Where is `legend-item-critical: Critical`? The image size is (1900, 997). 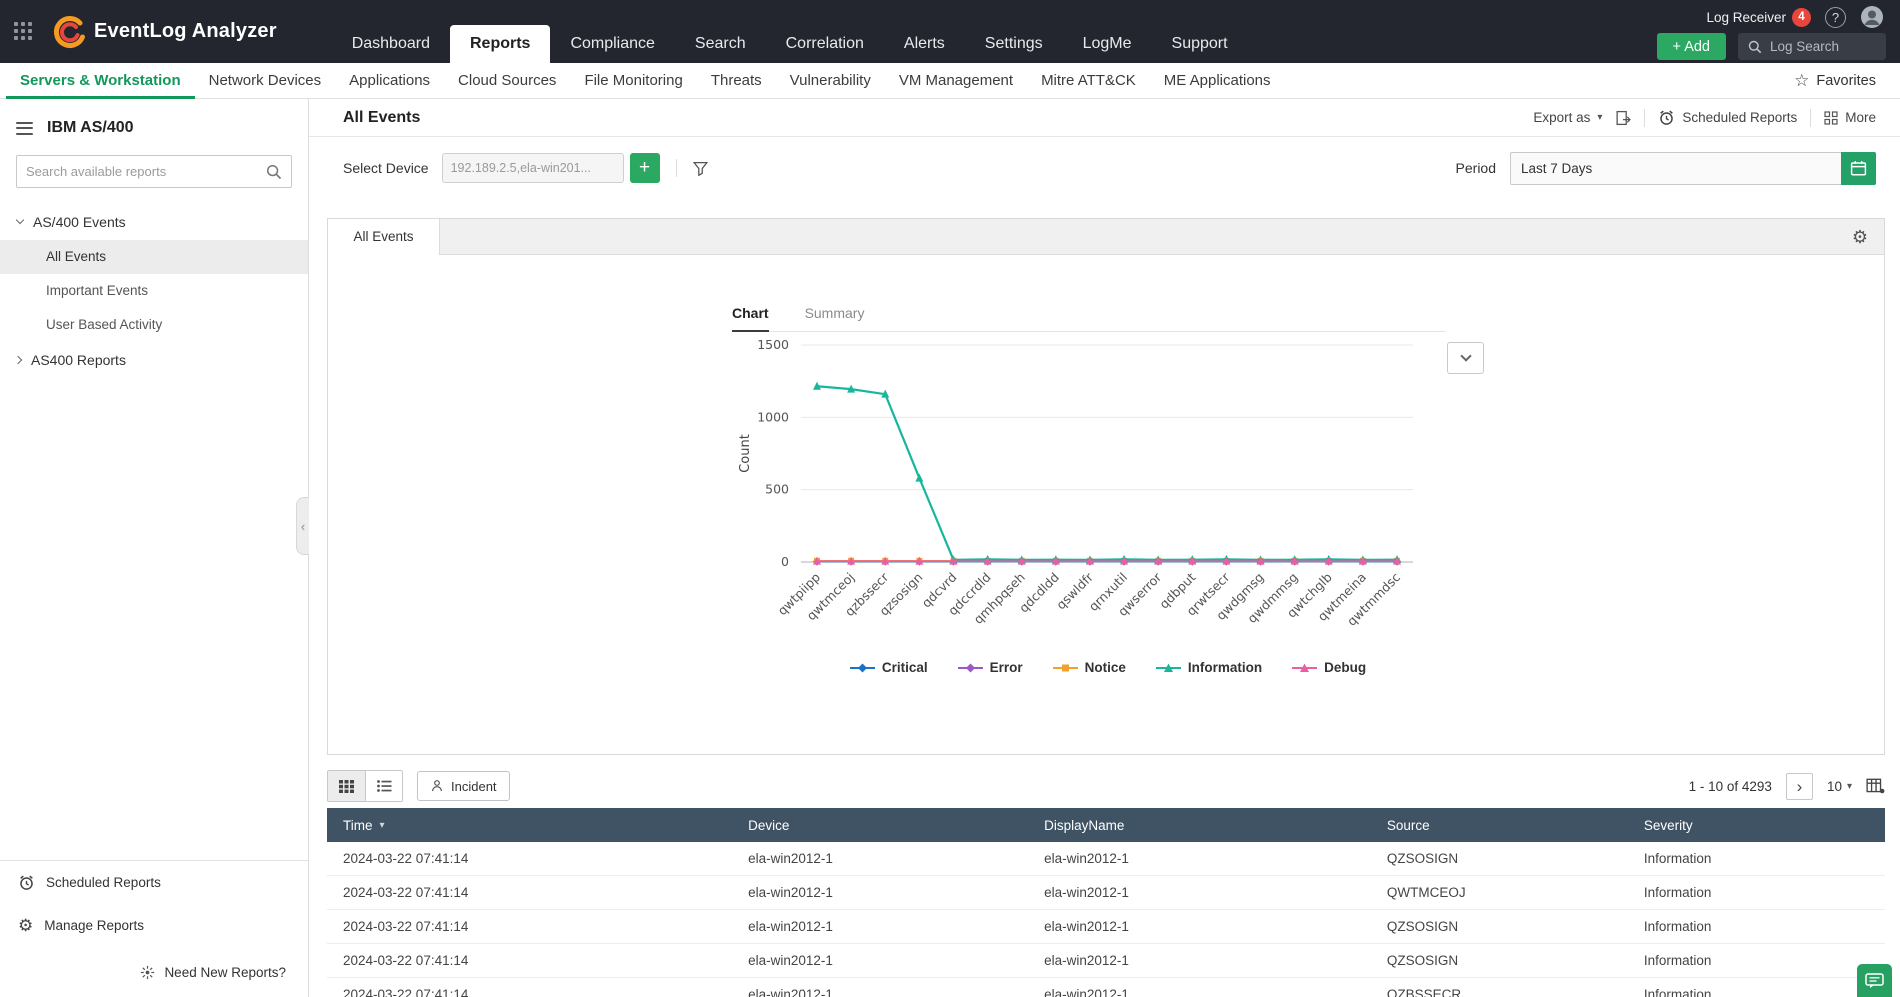
legend-item-critical: Critical is located at coordinates (888, 667).